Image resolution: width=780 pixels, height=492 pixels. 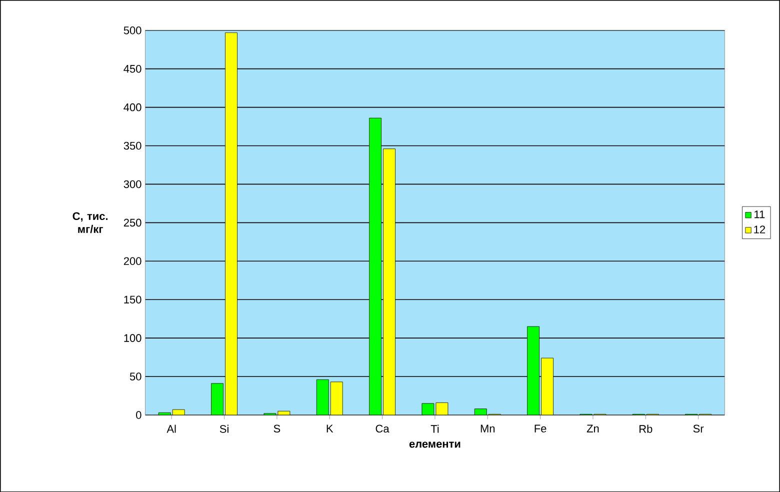 I want to click on x-tick-label: Ti, so click(x=434, y=428).